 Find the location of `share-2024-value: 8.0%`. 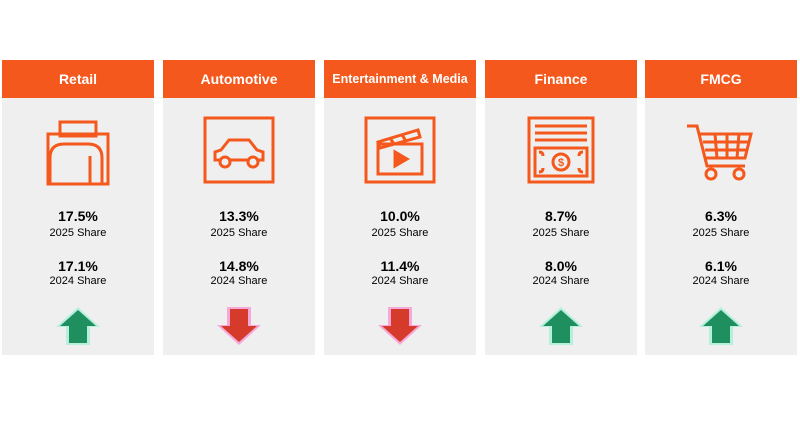

share-2024-value: 8.0% is located at coordinates (561, 266).